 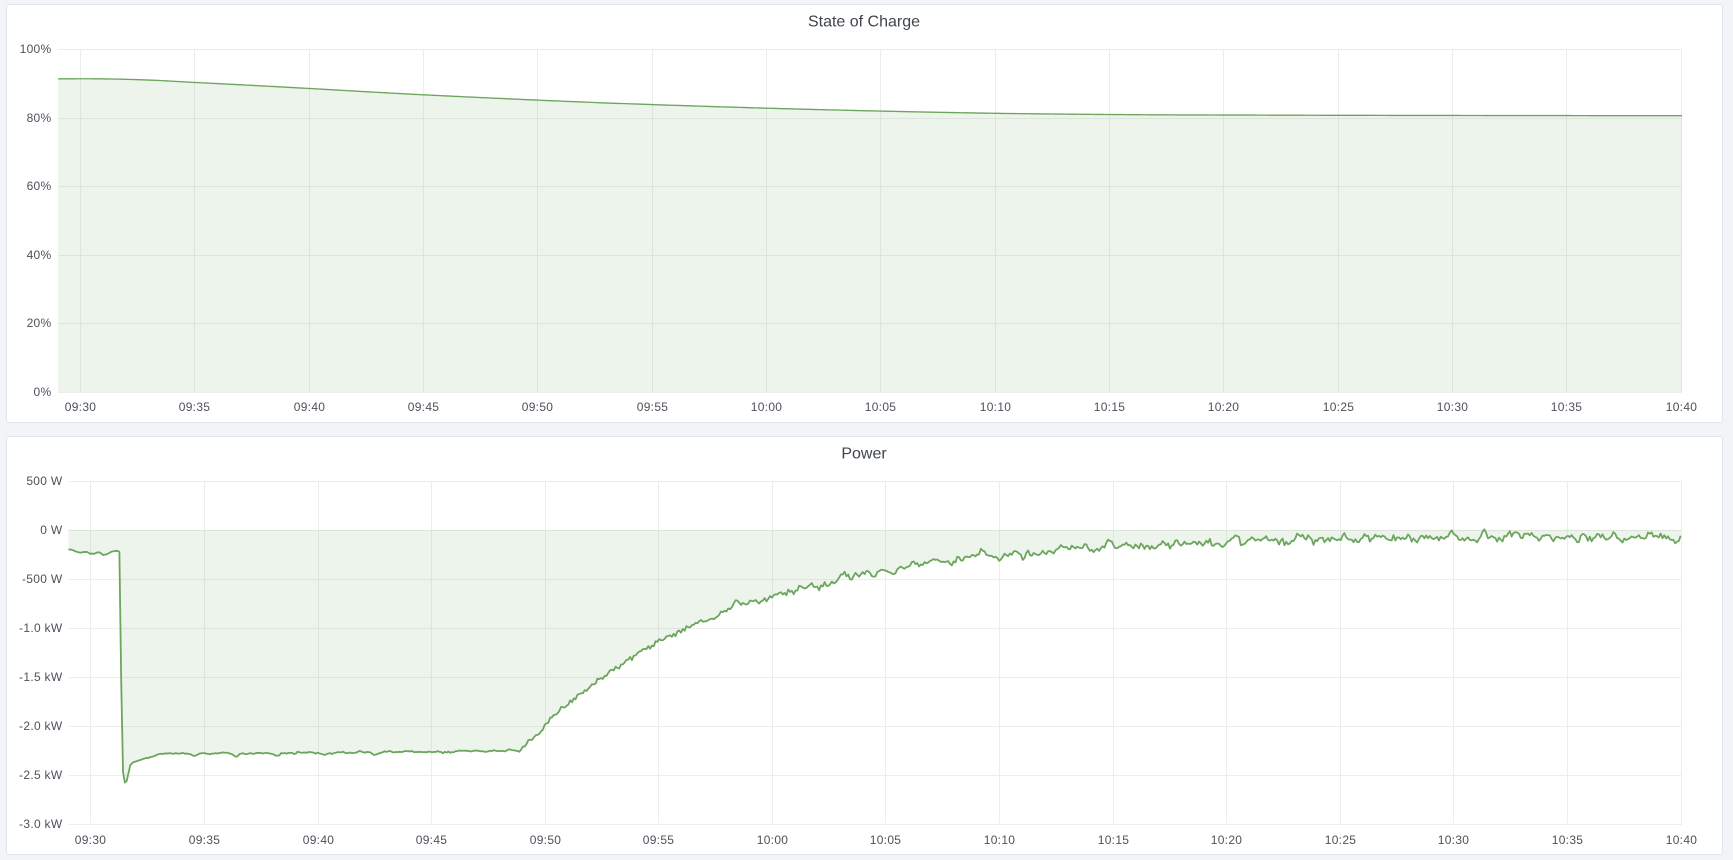 I want to click on svg-text: -1.5 kW, so click(x=41, y=677).